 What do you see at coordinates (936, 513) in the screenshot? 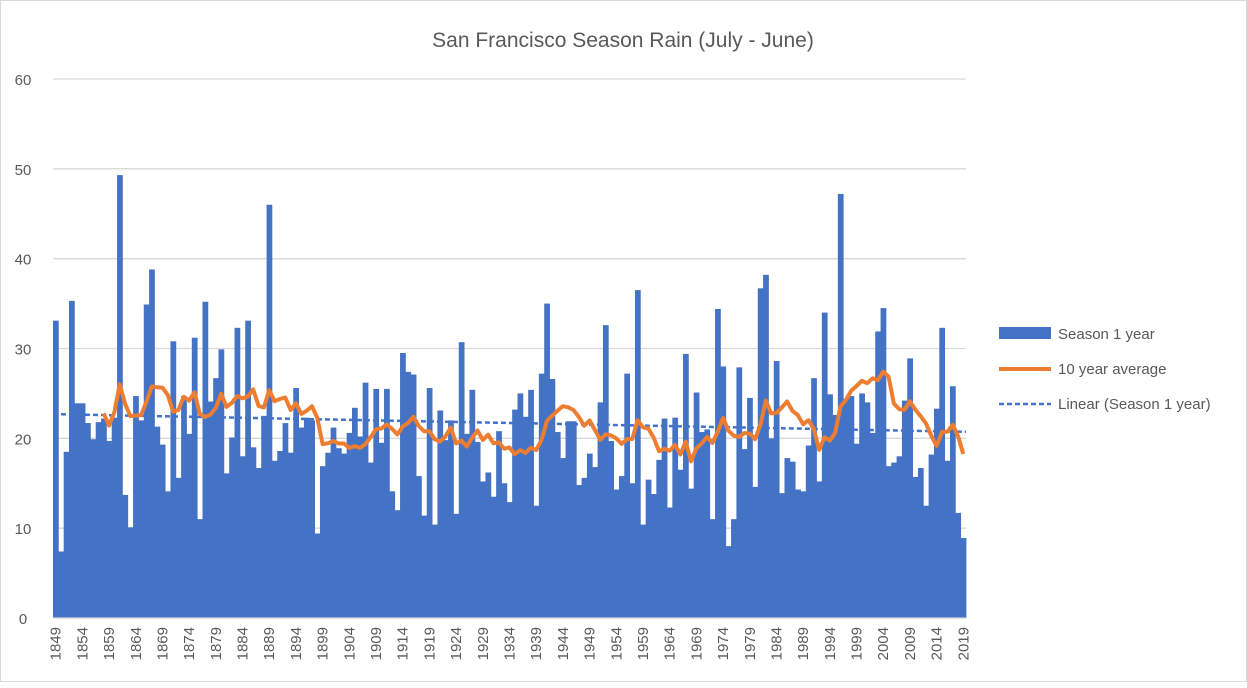
I see `bar-2014` at bounding box center [936, 513].